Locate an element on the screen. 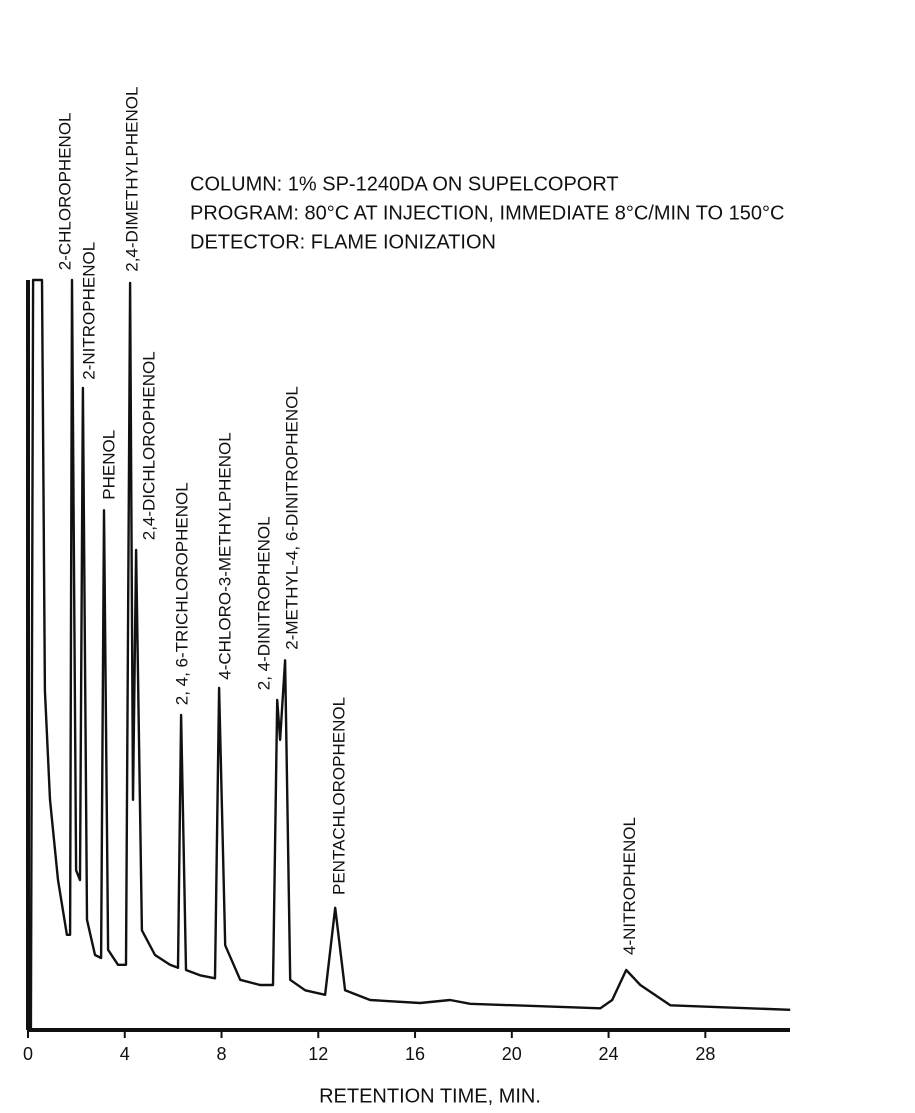  x-tick-label: 4 is located at coordinates (125, 1054).